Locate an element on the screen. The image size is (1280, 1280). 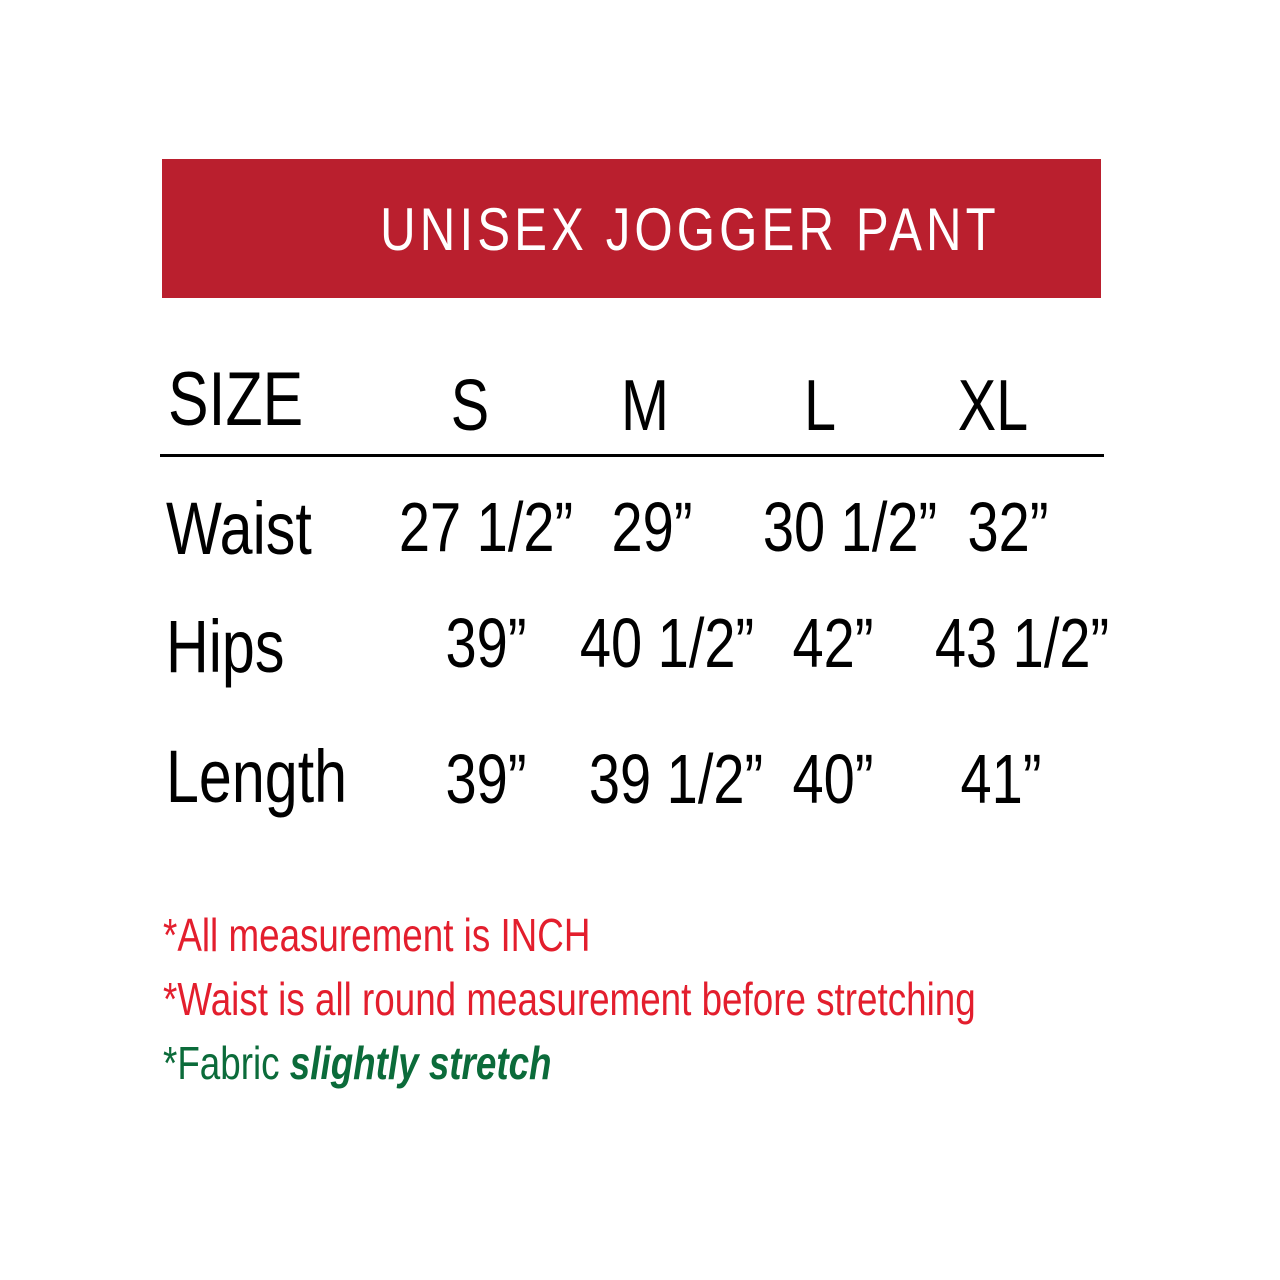
note-measurement-unit: *All measurement is INCH is located at coordinates (377, 935).